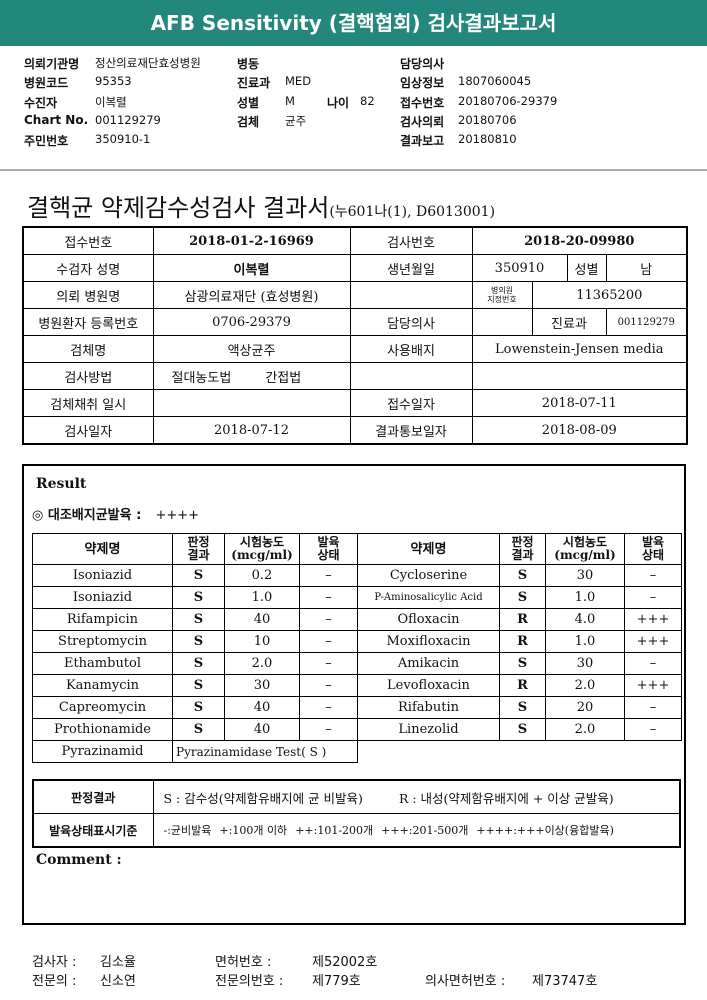 This screenshot has width=707, height=1000. What do you see at coordinates (128, 119) in the screenshot?
I see `info-value: 001129279` at bounding box center [128, 119].